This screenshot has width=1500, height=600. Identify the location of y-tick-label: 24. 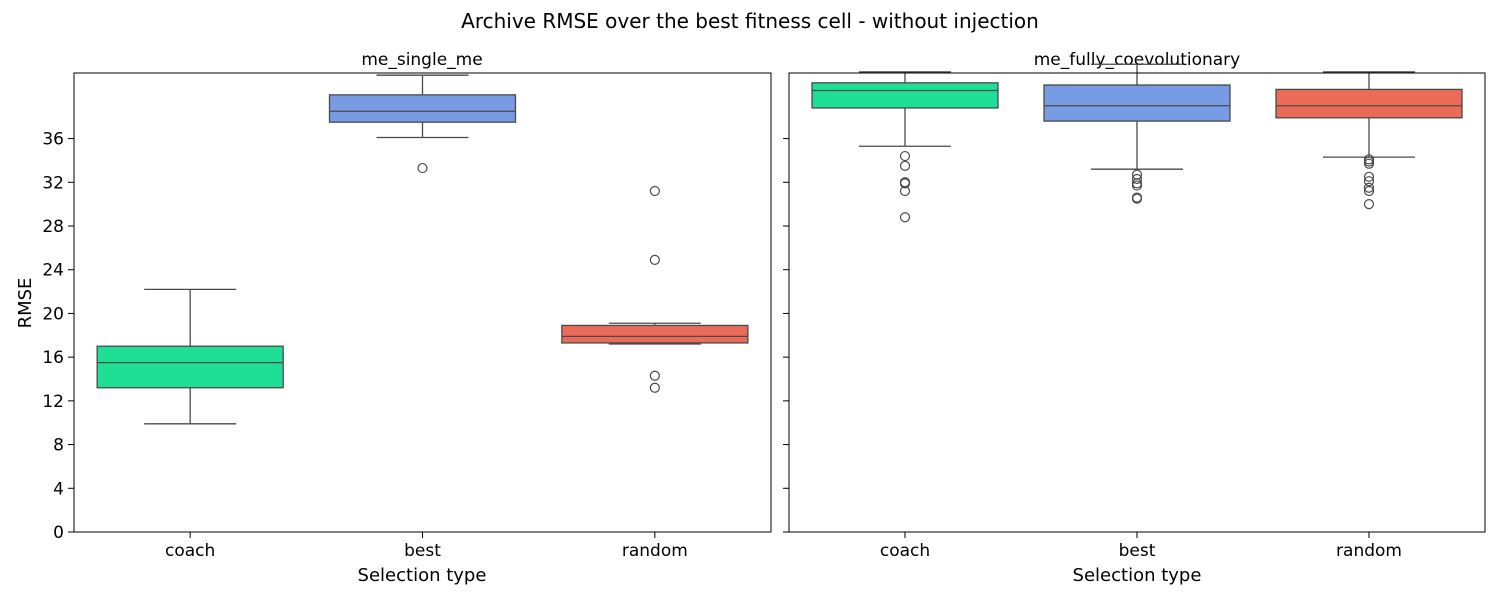
(53, 271).